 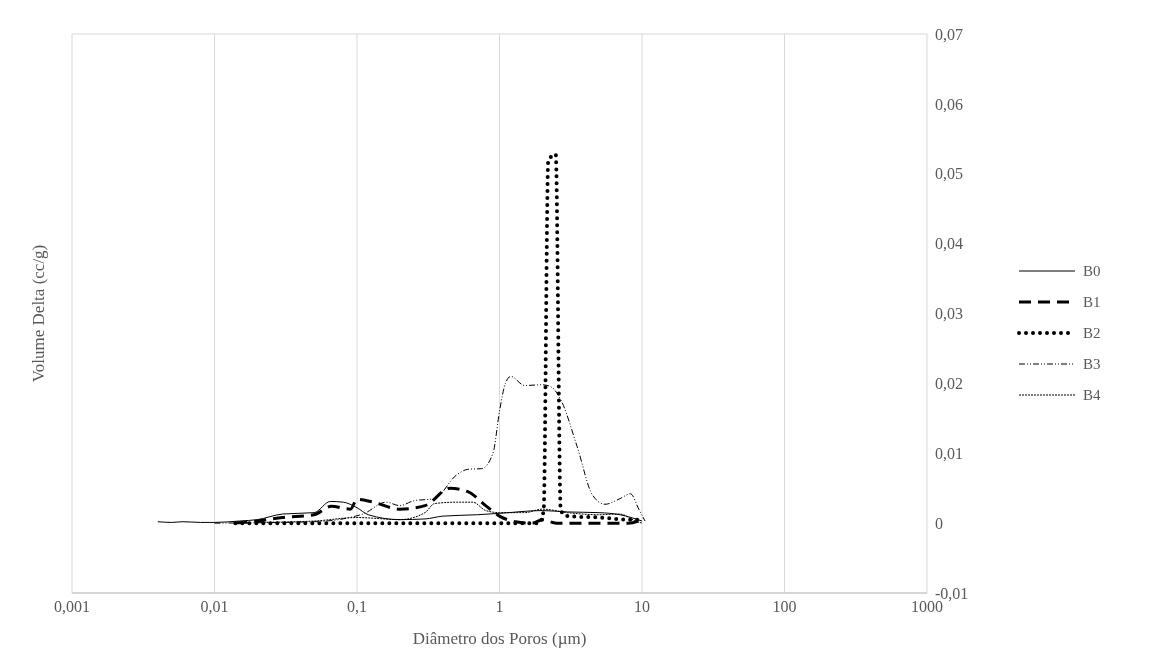 What do you see at coordinates (784, 607) in the screenshot?
I see `x-tick-label: 100` at bounding box center [784, 607].